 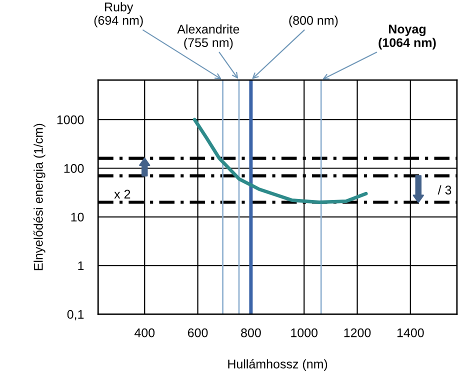 I want to click on x-tick-label: 600, so click(x=198, y=333).